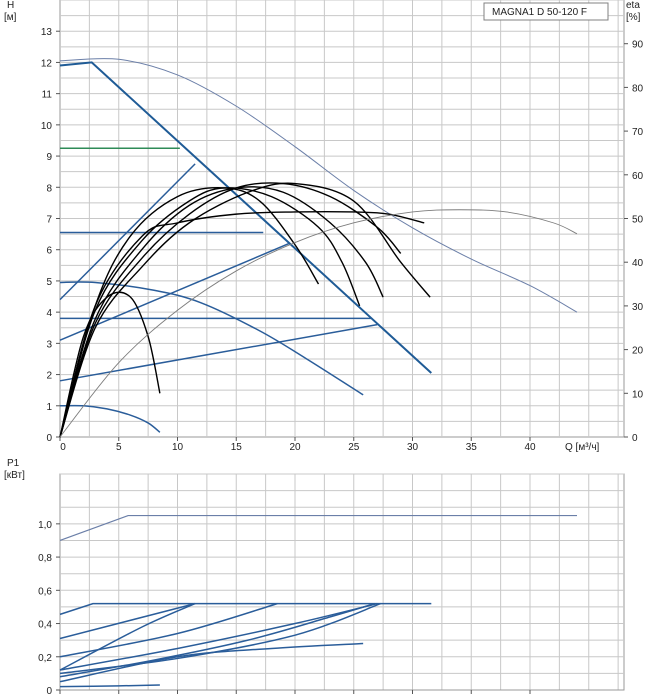 This screenshot has width=658, height=700. Describe the element at coordinates (45, 625) in the screenshot. I see `p1-tick-label: 0,4` at that location.